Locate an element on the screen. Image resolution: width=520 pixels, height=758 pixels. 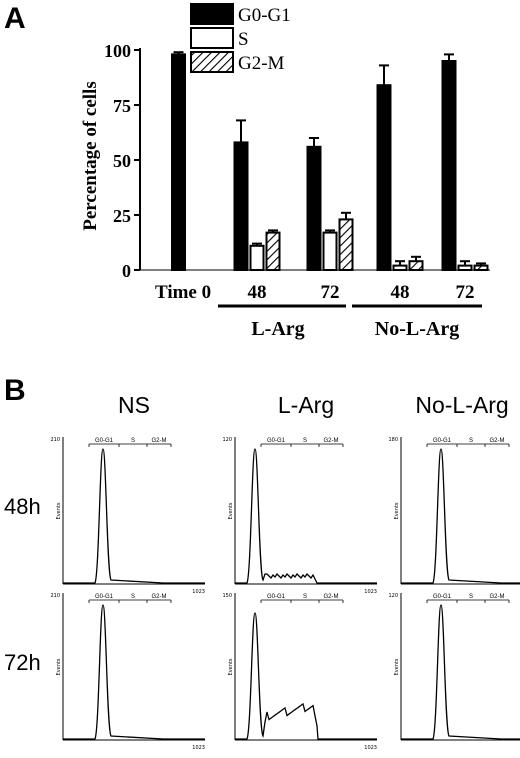
y-axis-label: Percentage of cells is located at coordinates (90, 155).